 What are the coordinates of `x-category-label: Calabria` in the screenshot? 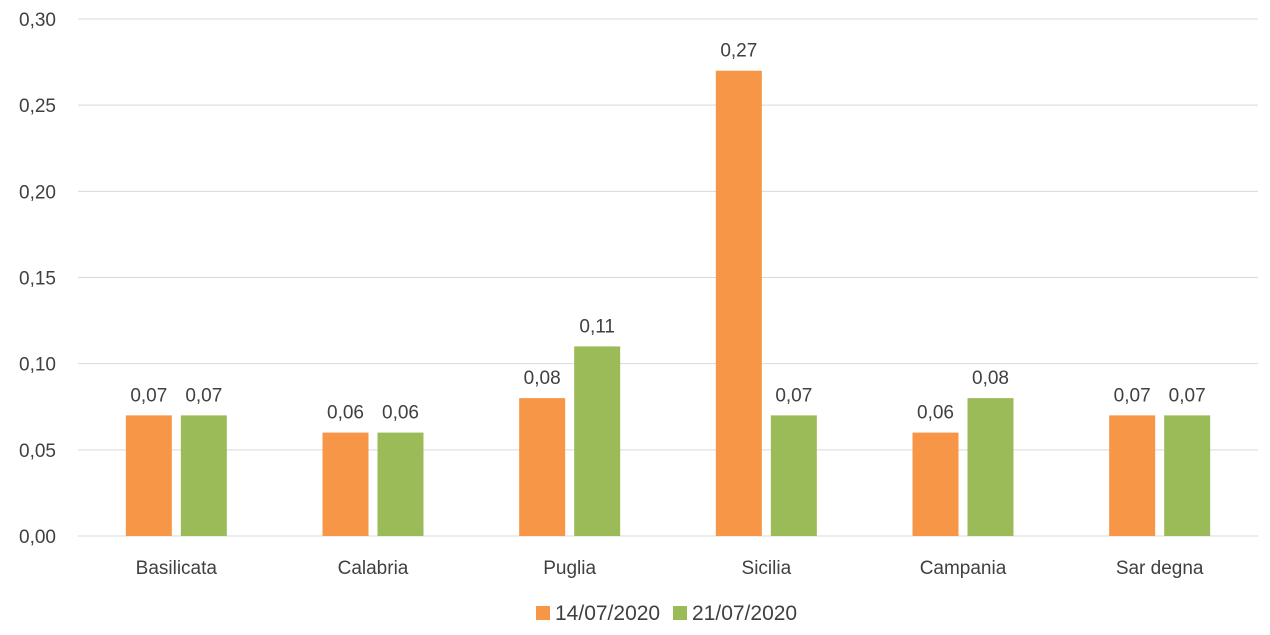 It's located at (373, 568).